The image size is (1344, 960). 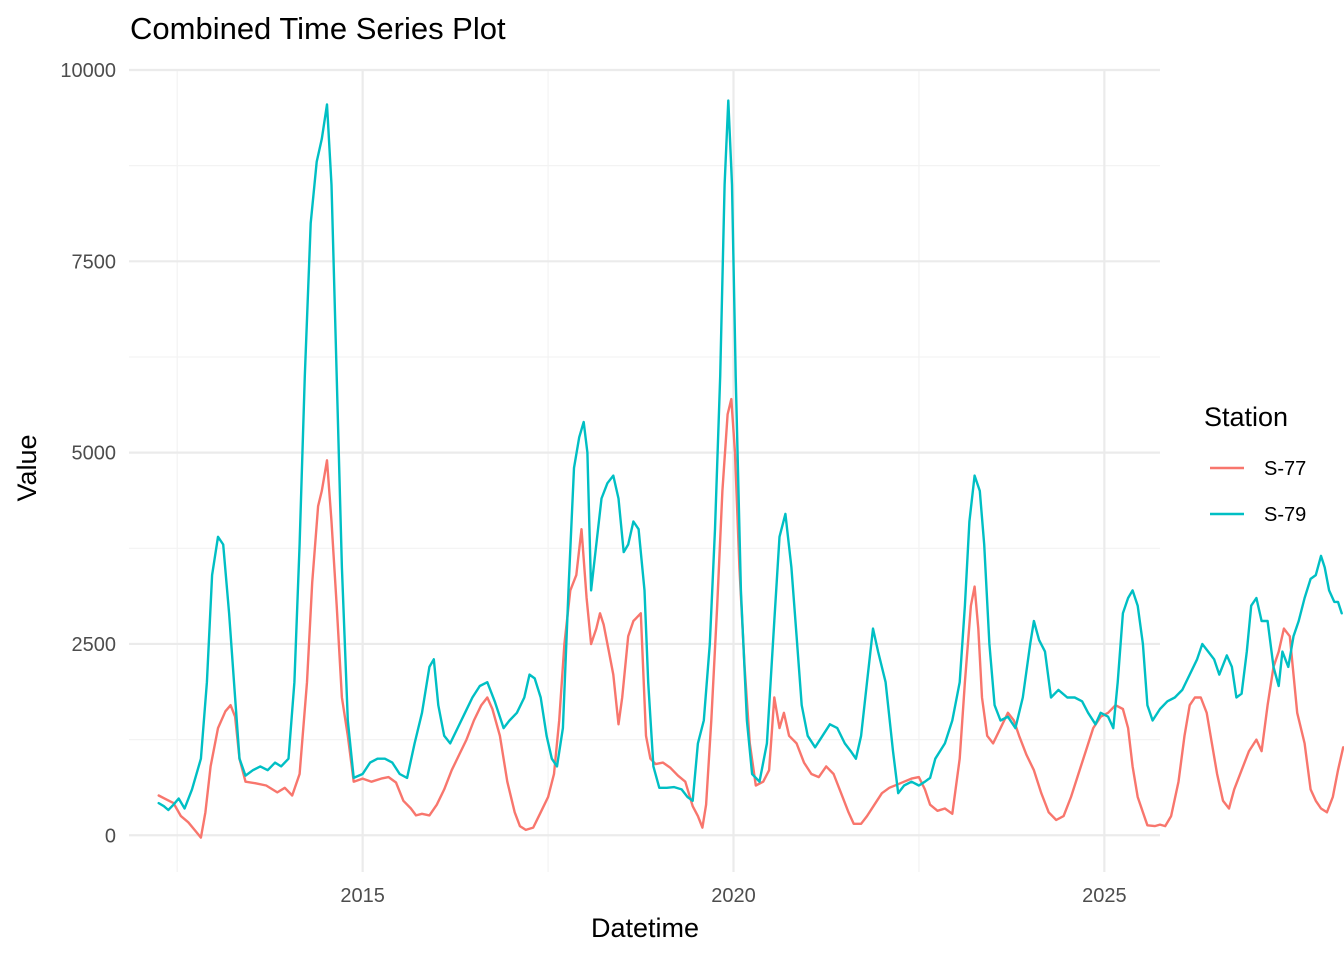 What do you see at coordinates (1285, 515) in the screenshot?
I see `legend-label-s-79: S-79` at bounding box center [1285, 515].